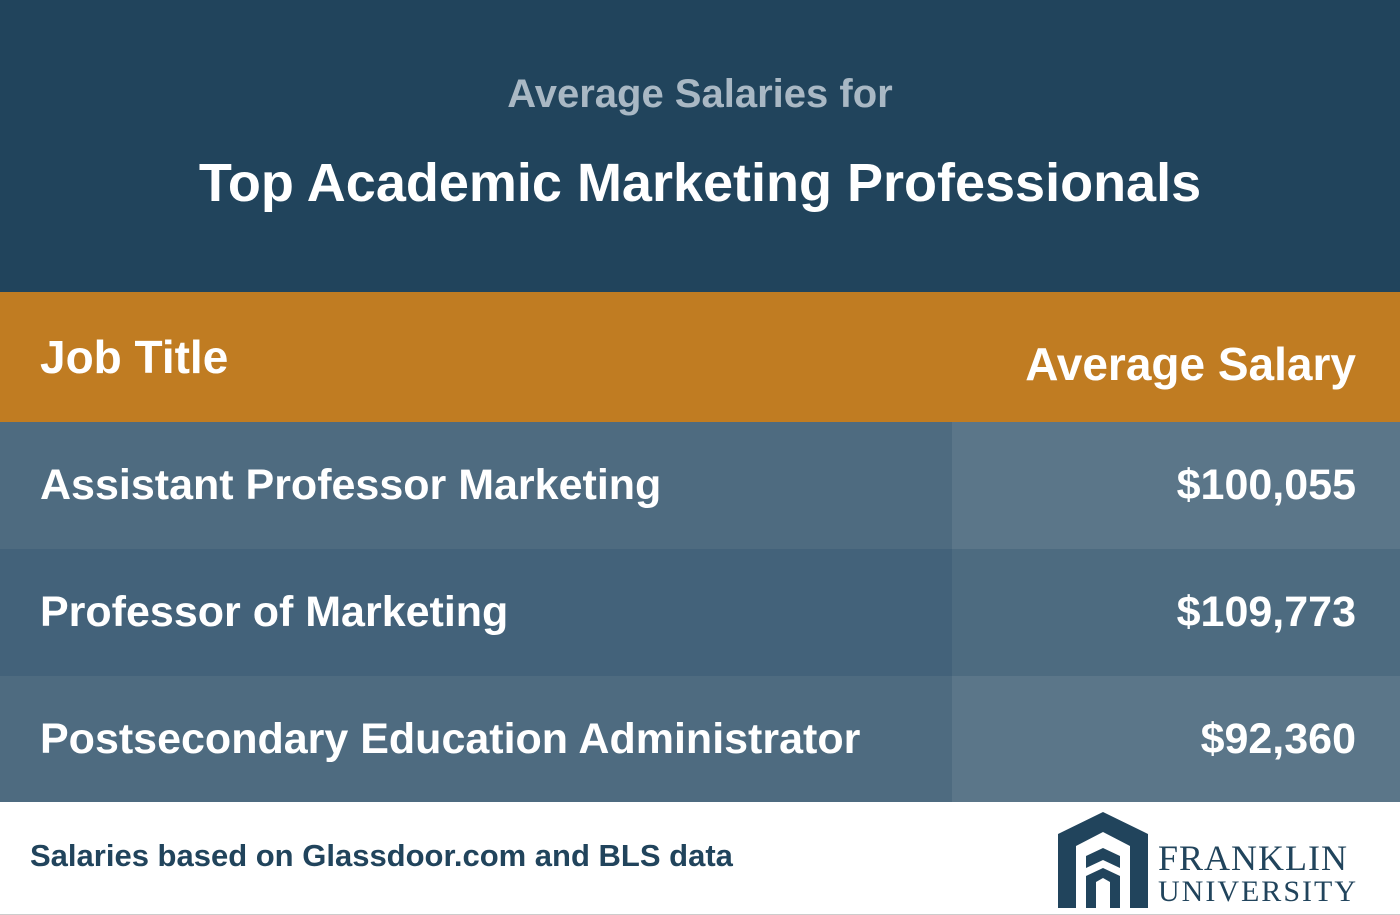  Describe the element at coordinates (1258, 891) in the screenshot. I see `logo-text: UNIVERSITY` at that location.